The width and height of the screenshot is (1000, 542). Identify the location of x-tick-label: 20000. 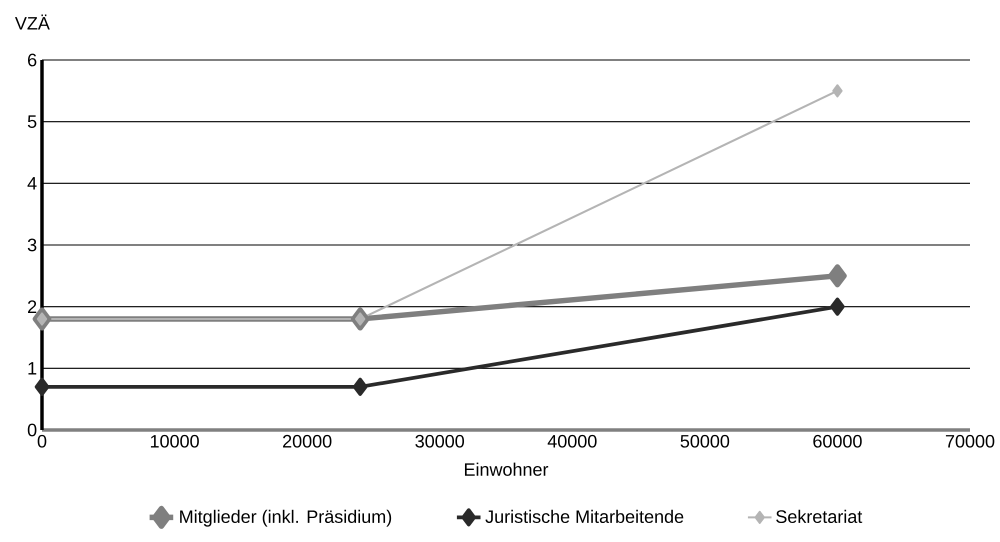
(307, 441).